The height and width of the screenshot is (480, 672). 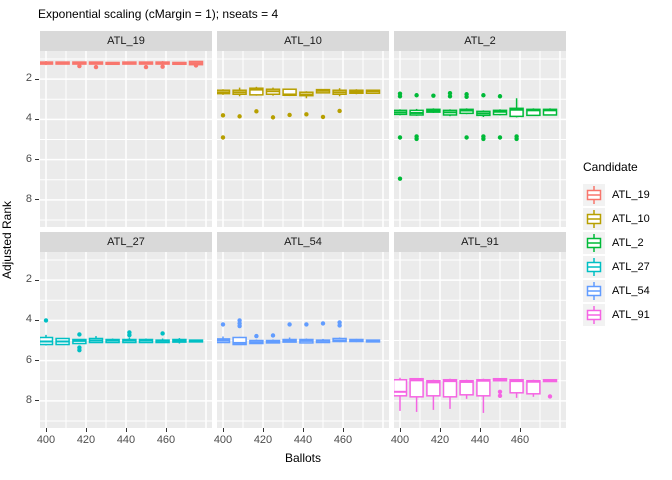 I want to click on legend-entry-label: ATL_10, so click(x=631, y=218).